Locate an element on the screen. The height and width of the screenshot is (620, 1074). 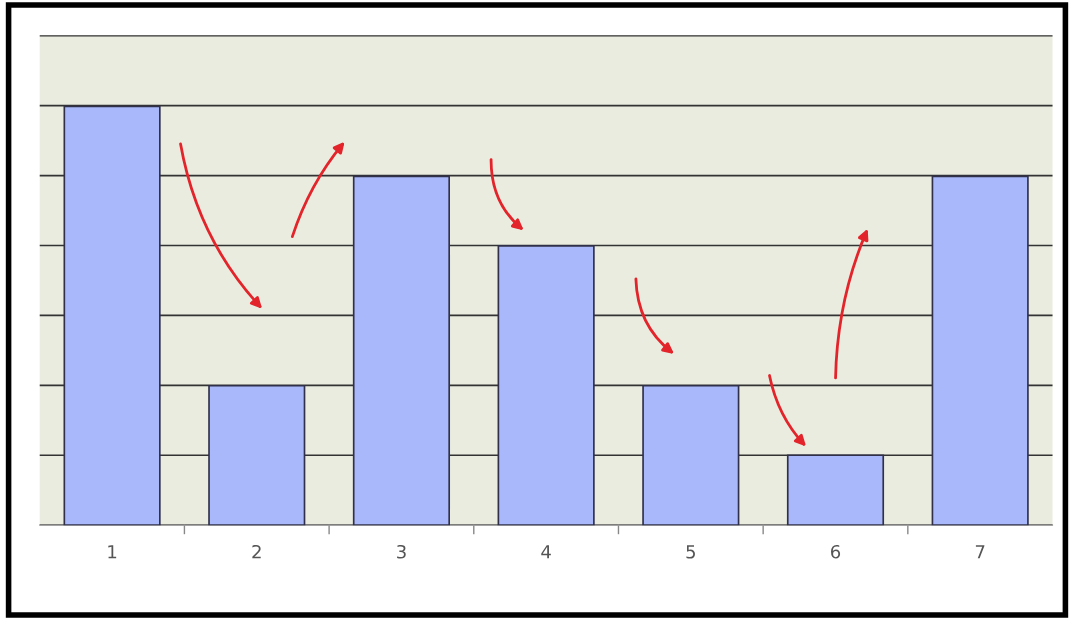
x-tick-label: 1 is located at coordinates (112, 552).